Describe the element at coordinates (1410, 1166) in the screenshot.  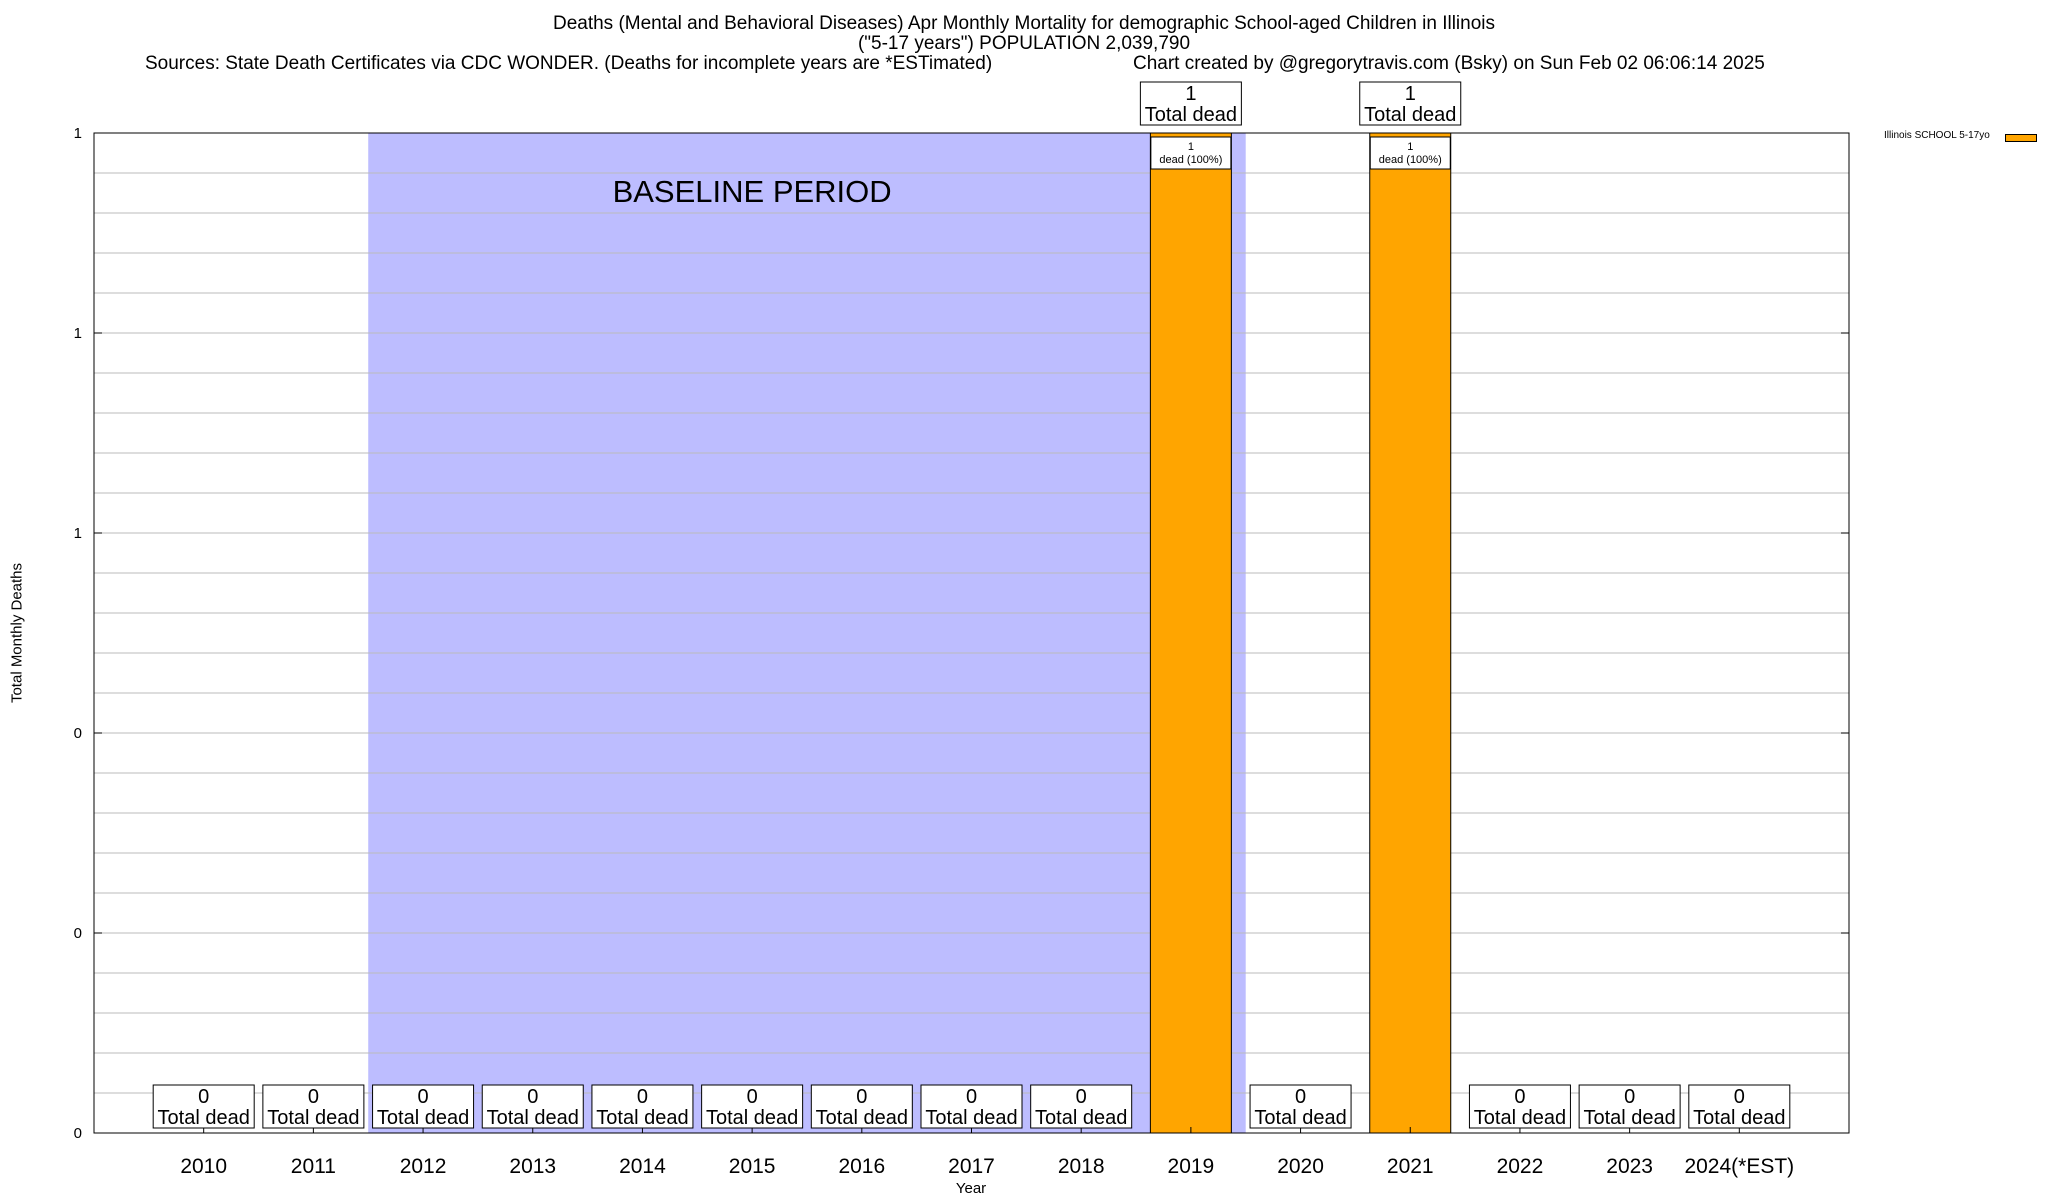
I see `x-tick-label: 2021` at that location.